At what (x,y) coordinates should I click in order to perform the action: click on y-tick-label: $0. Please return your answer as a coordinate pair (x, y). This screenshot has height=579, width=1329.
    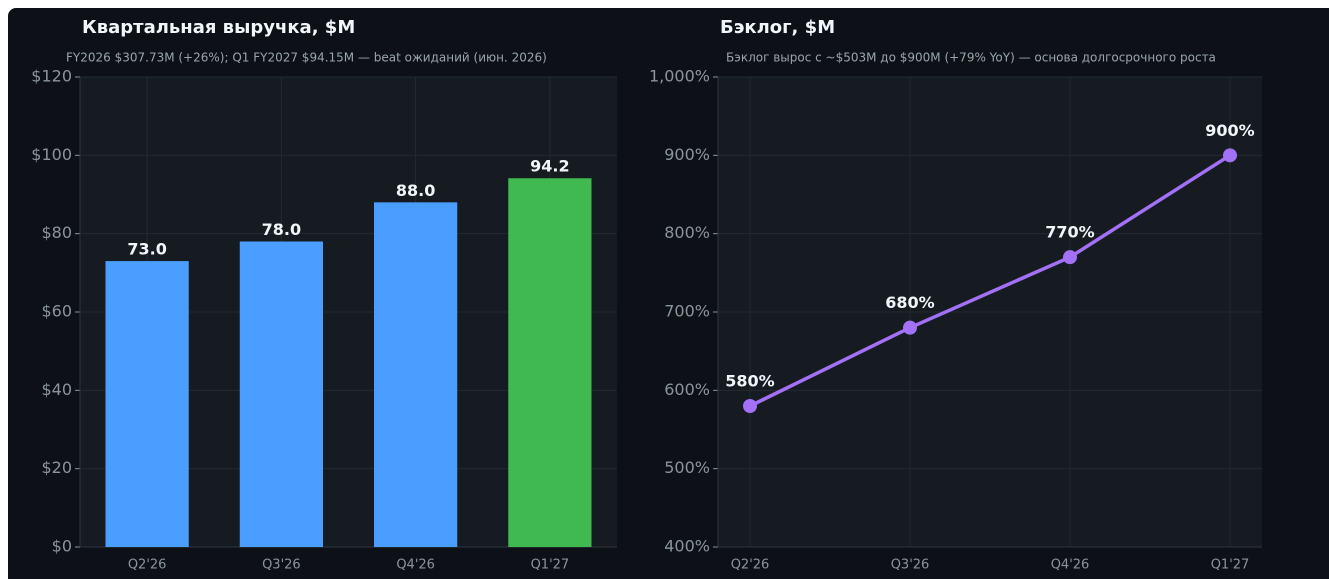
    Looking at the image, I should click on (62, 546).